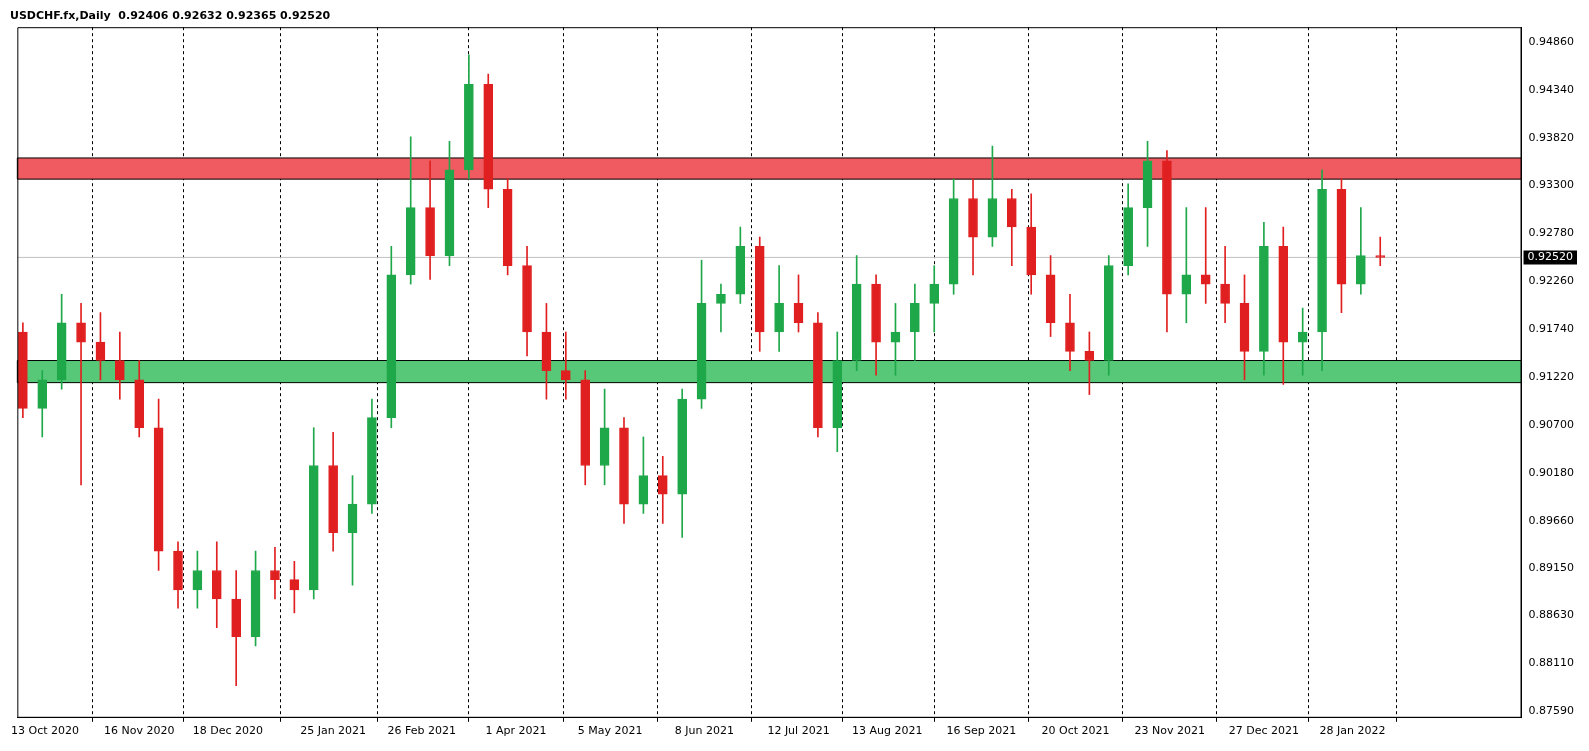 The image size is (1589, 751). Describe the element at coordinates (1551, 137) in the screenshot. I see `y-tick-label: 0.93820` at that location.